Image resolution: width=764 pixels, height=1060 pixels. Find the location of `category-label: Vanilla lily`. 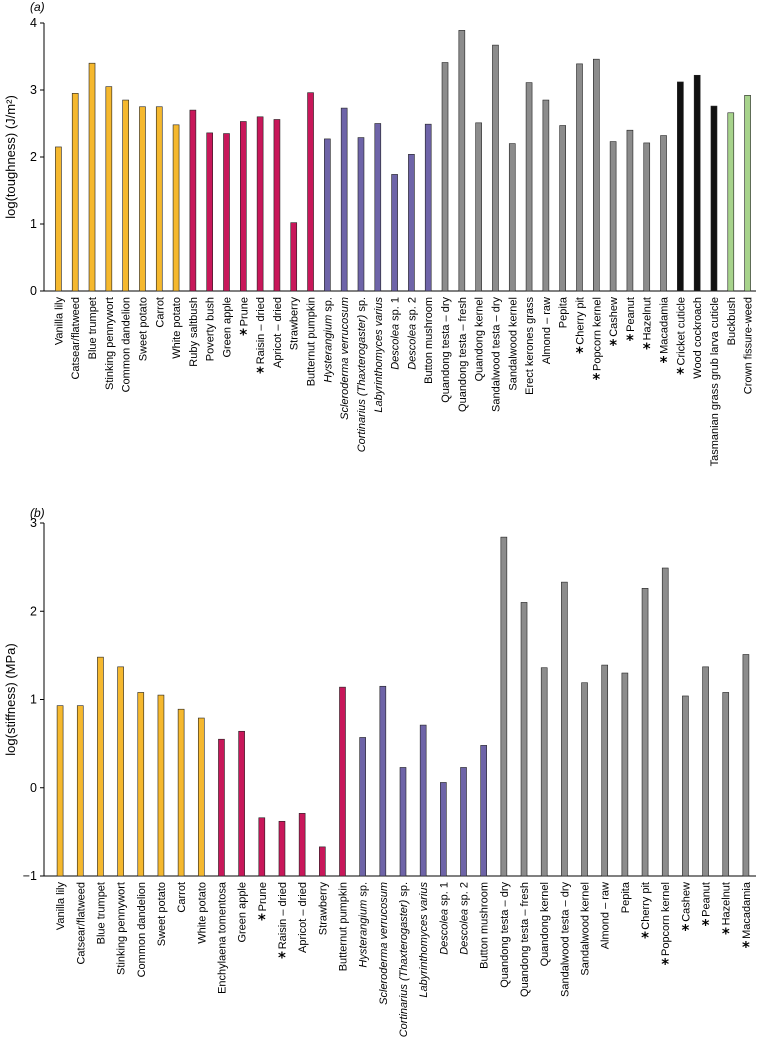

category-label: Vanilla lily is located at coordinates (59, 321).